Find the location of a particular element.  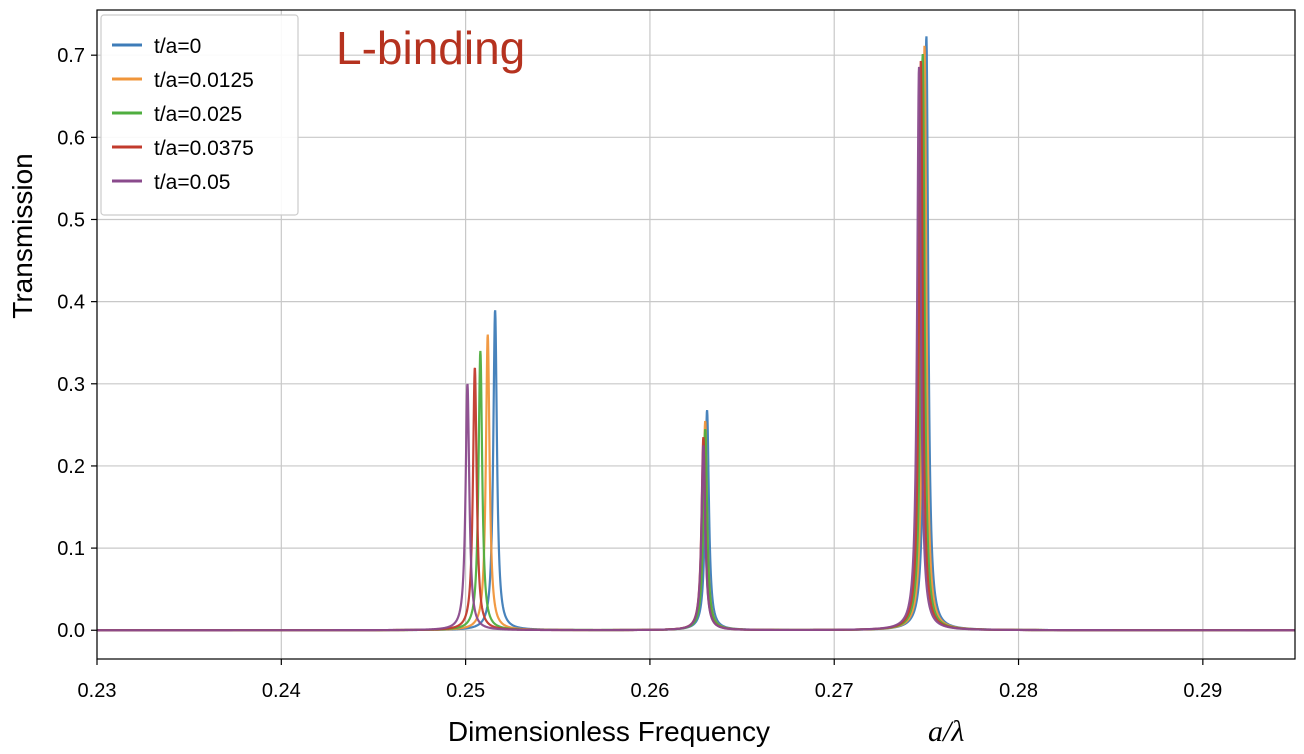

y-tick-label: 0.4 is located at coordinates (71, 303).